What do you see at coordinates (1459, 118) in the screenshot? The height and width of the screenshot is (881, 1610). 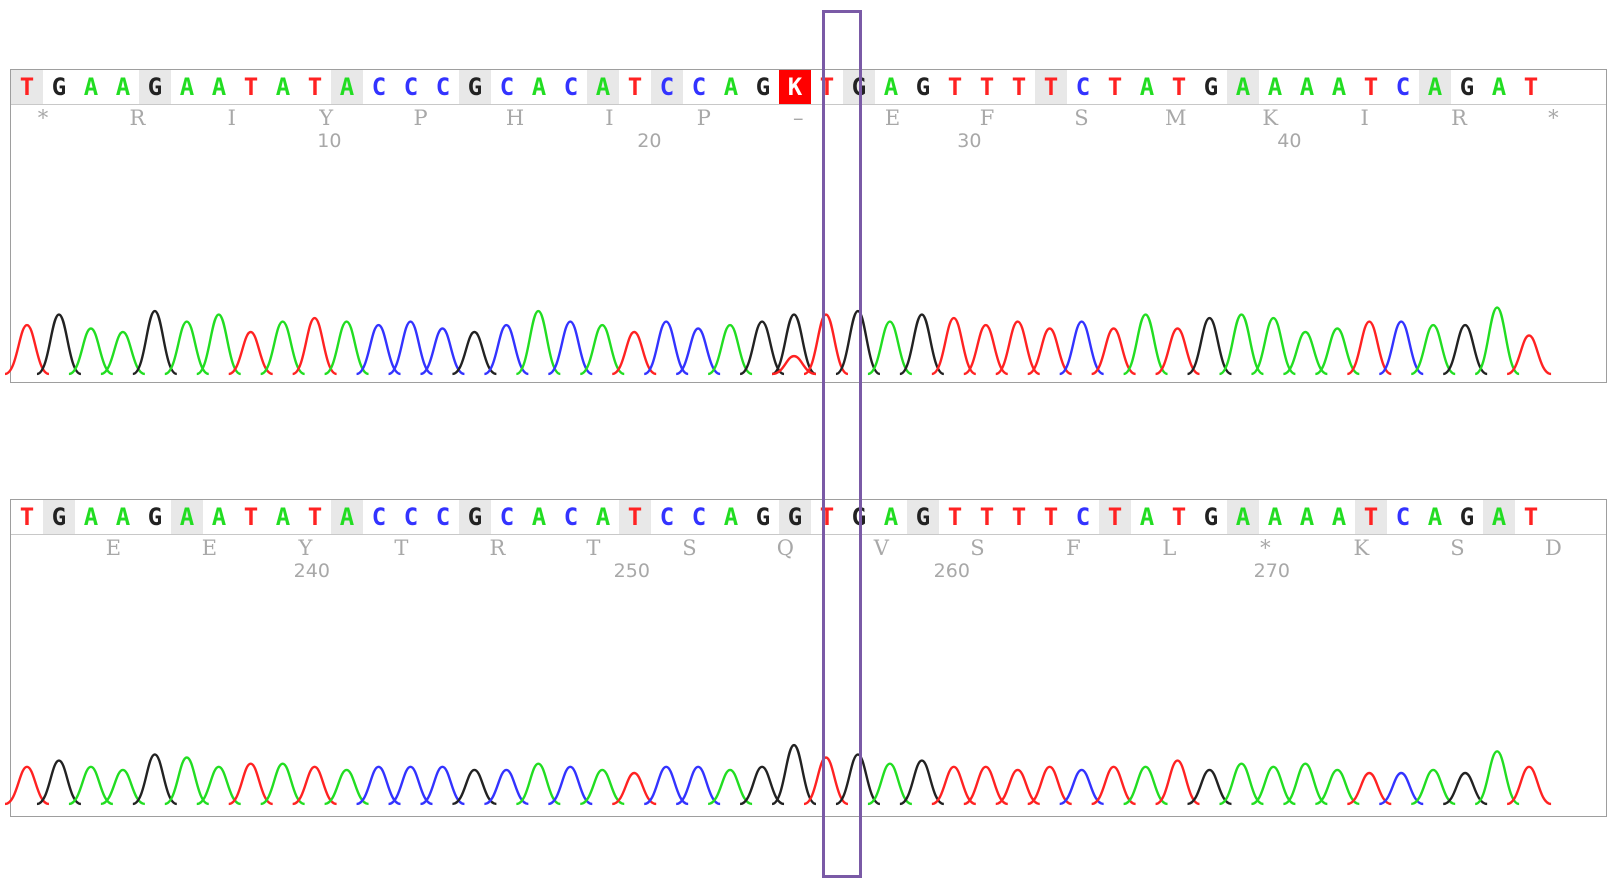 I see `amino-acid: R` at bounding box center [1459, 118].